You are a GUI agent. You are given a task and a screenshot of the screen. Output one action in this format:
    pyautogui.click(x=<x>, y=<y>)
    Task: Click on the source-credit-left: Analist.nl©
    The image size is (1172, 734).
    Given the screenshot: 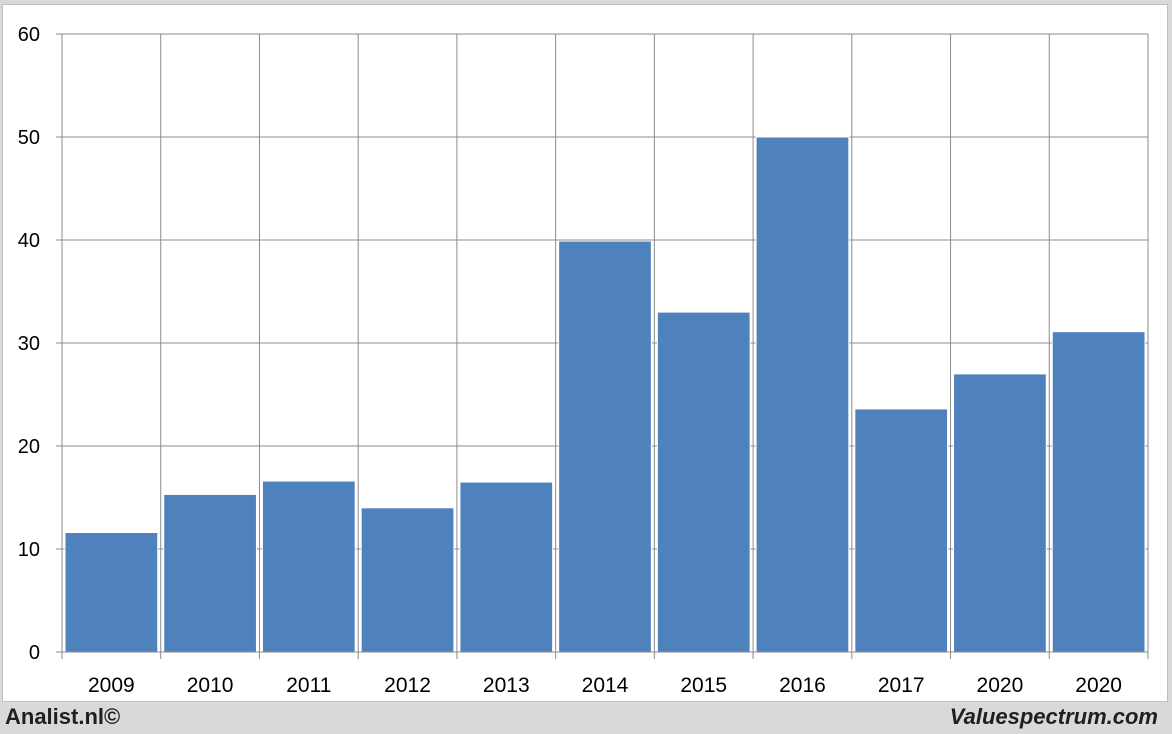 What is the action you would take?
    pyautogui.click(x=63, y=716)
    